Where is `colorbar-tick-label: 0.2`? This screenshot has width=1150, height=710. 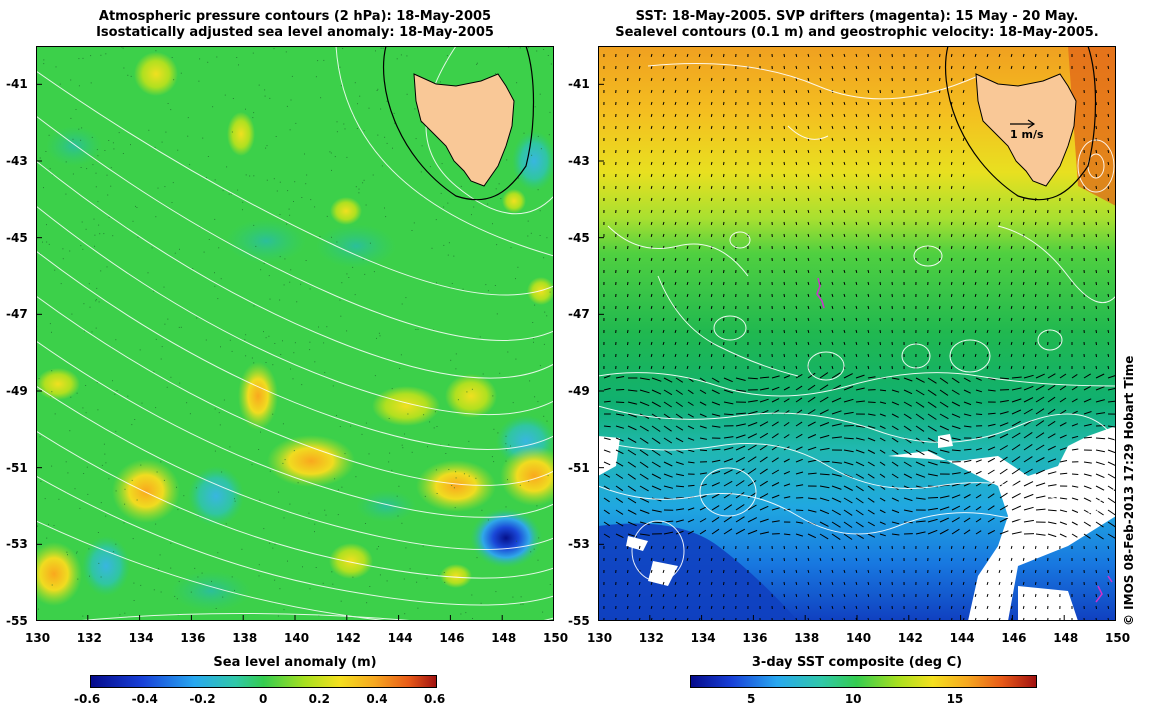 colorbar-tick-label: 0.2 is located at coordinates (319, 699).